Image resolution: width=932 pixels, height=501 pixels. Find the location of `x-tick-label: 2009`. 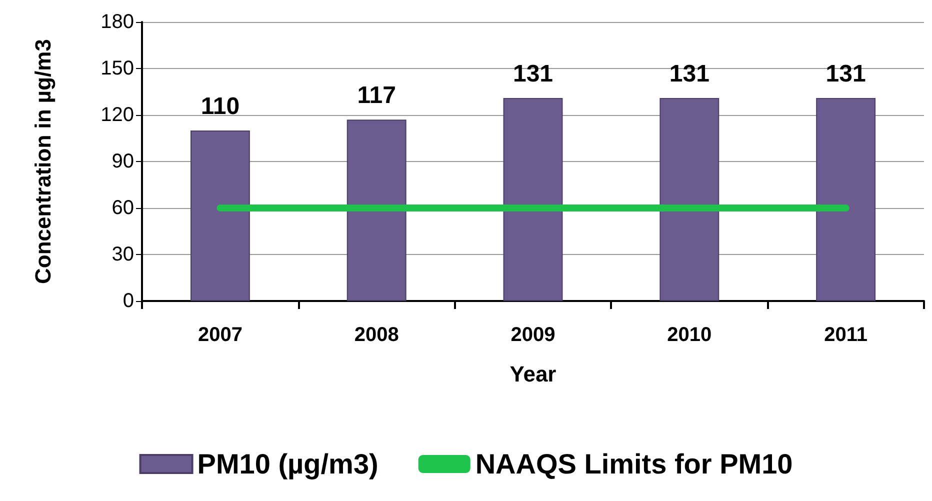

x-tick-label: 2009 is located at coordinates (533, 335).